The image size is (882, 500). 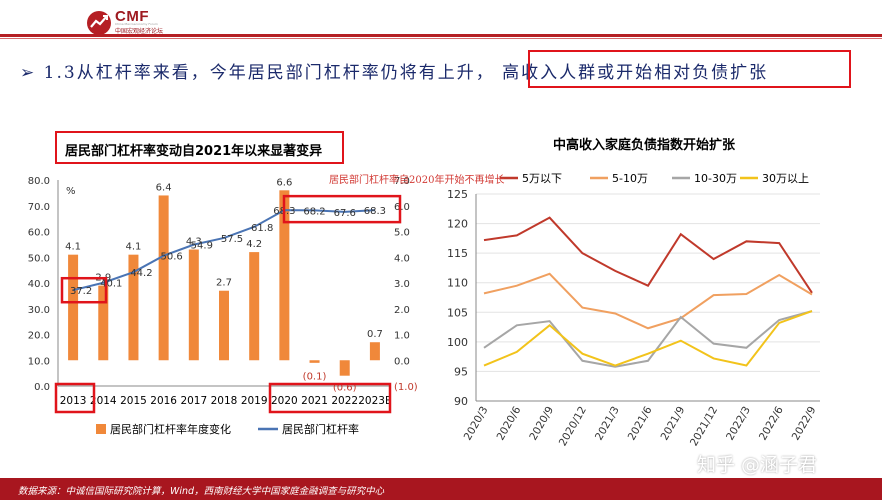 I want to click on header-divider, so click(x=441, y=35).